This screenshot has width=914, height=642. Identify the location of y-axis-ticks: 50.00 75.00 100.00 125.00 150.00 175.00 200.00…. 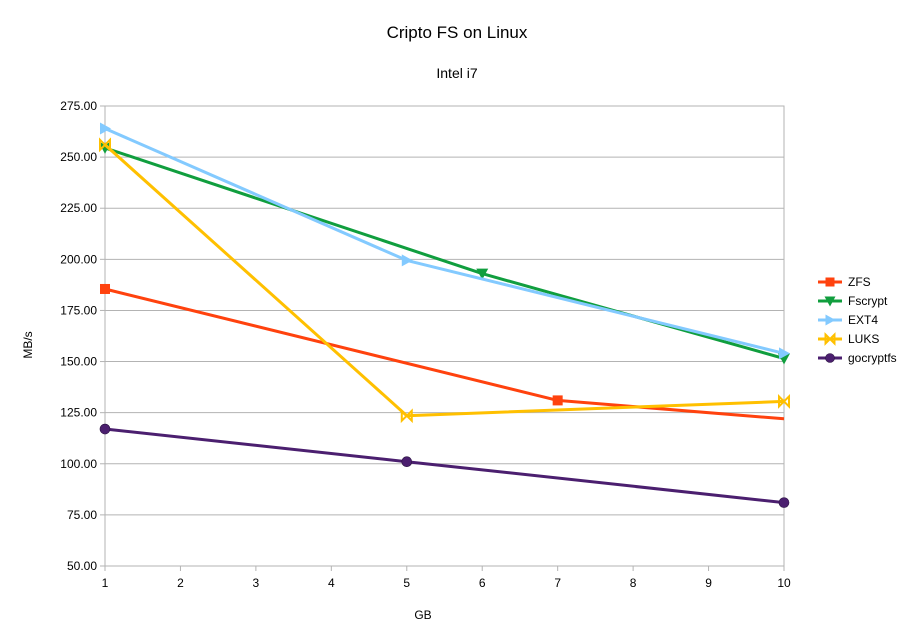
(82, 336).